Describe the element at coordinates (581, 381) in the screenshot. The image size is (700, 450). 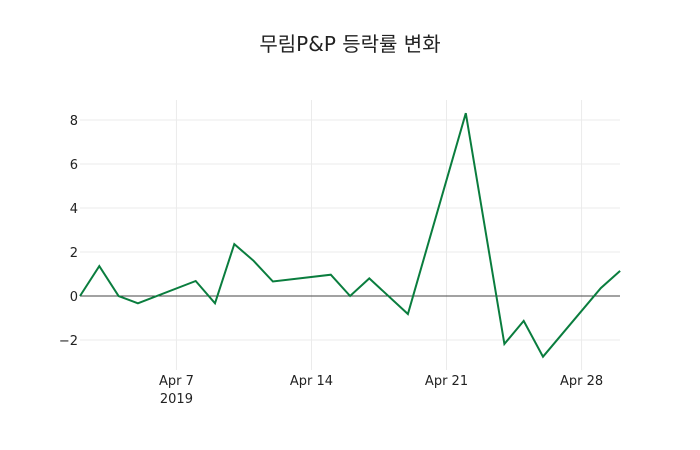
I see `x-tick-label: Apr 28` at that location.